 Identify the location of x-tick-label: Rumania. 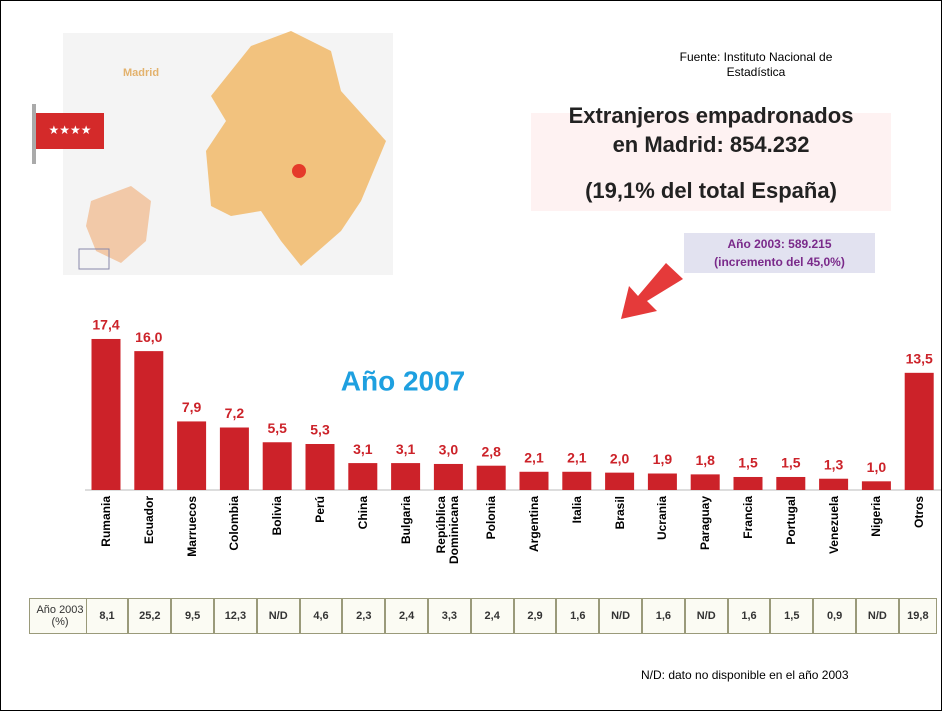
(105, 521).